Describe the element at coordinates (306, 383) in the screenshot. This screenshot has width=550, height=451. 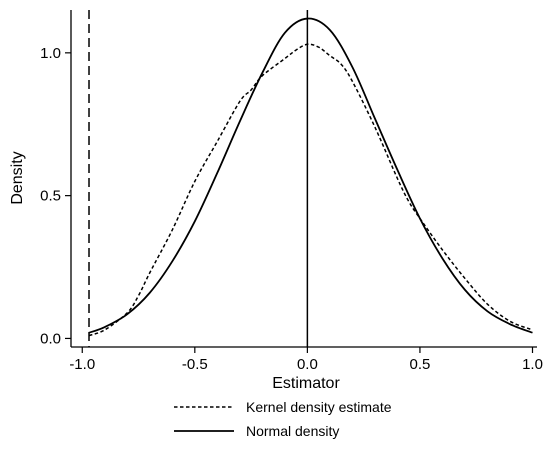
I see `x-axis-label: Estimator` at that location.